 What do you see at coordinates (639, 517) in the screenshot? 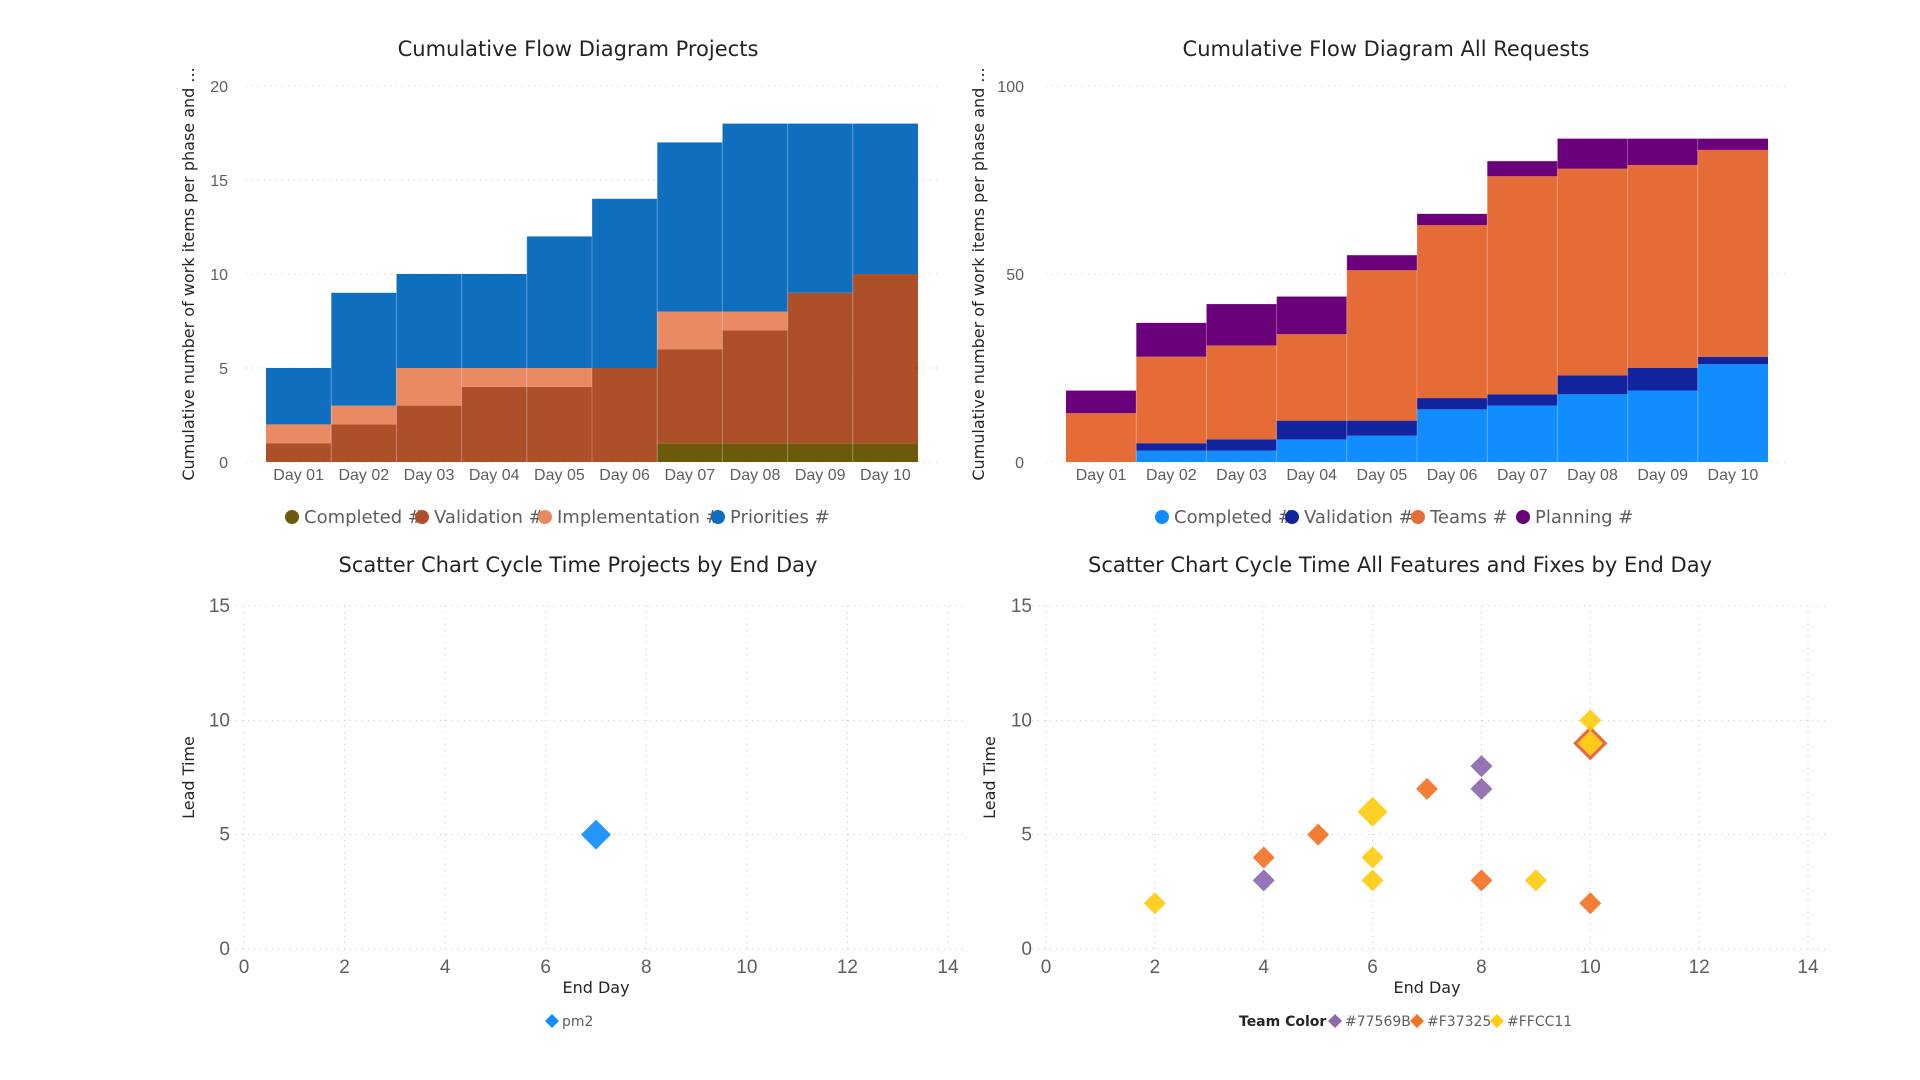
I see `legend-item-label: Implementation #` at bounding box center [639, 517].